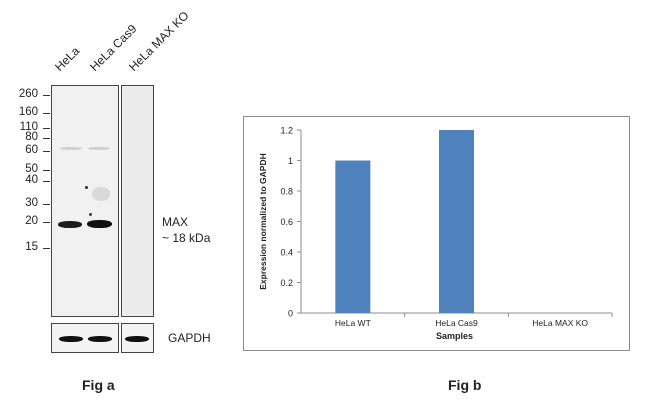  I want to click on x-tick-label: HeLa WT, so click(353, 323).